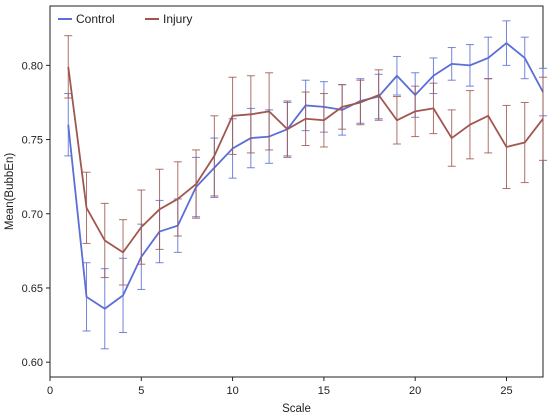 This screenshot has width=550, height=419. Describe the element at coordinates (232, 391) in the screenshot. I see `x-tick-label: 10` at that location.